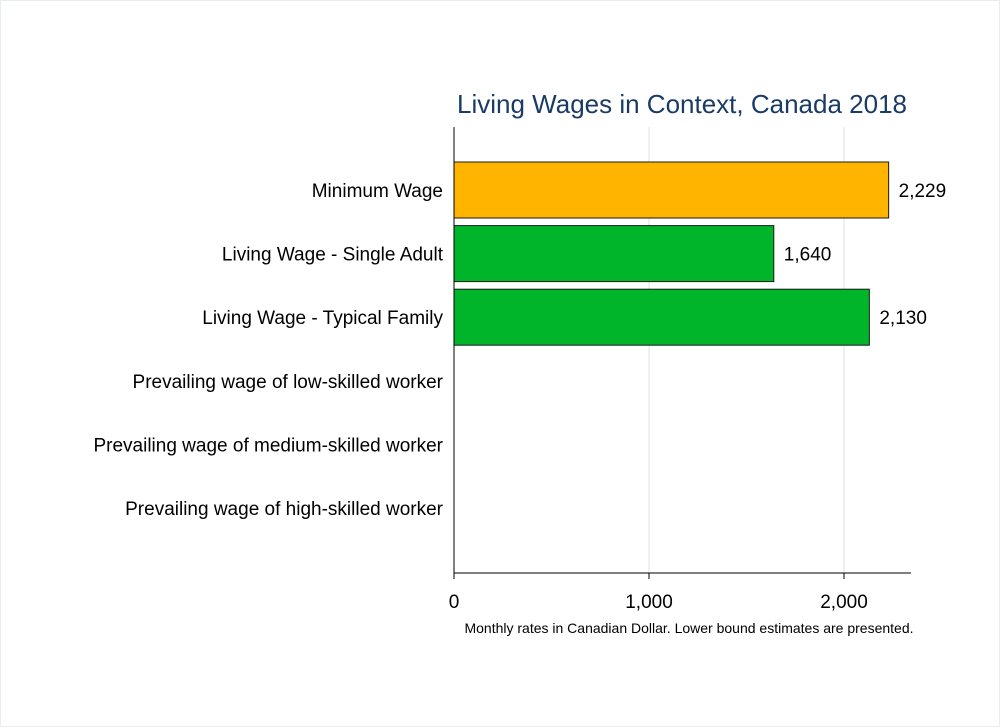 The image size is (1000, 727). I want to click on x-tick-label: 2,000, so click(844, 602).